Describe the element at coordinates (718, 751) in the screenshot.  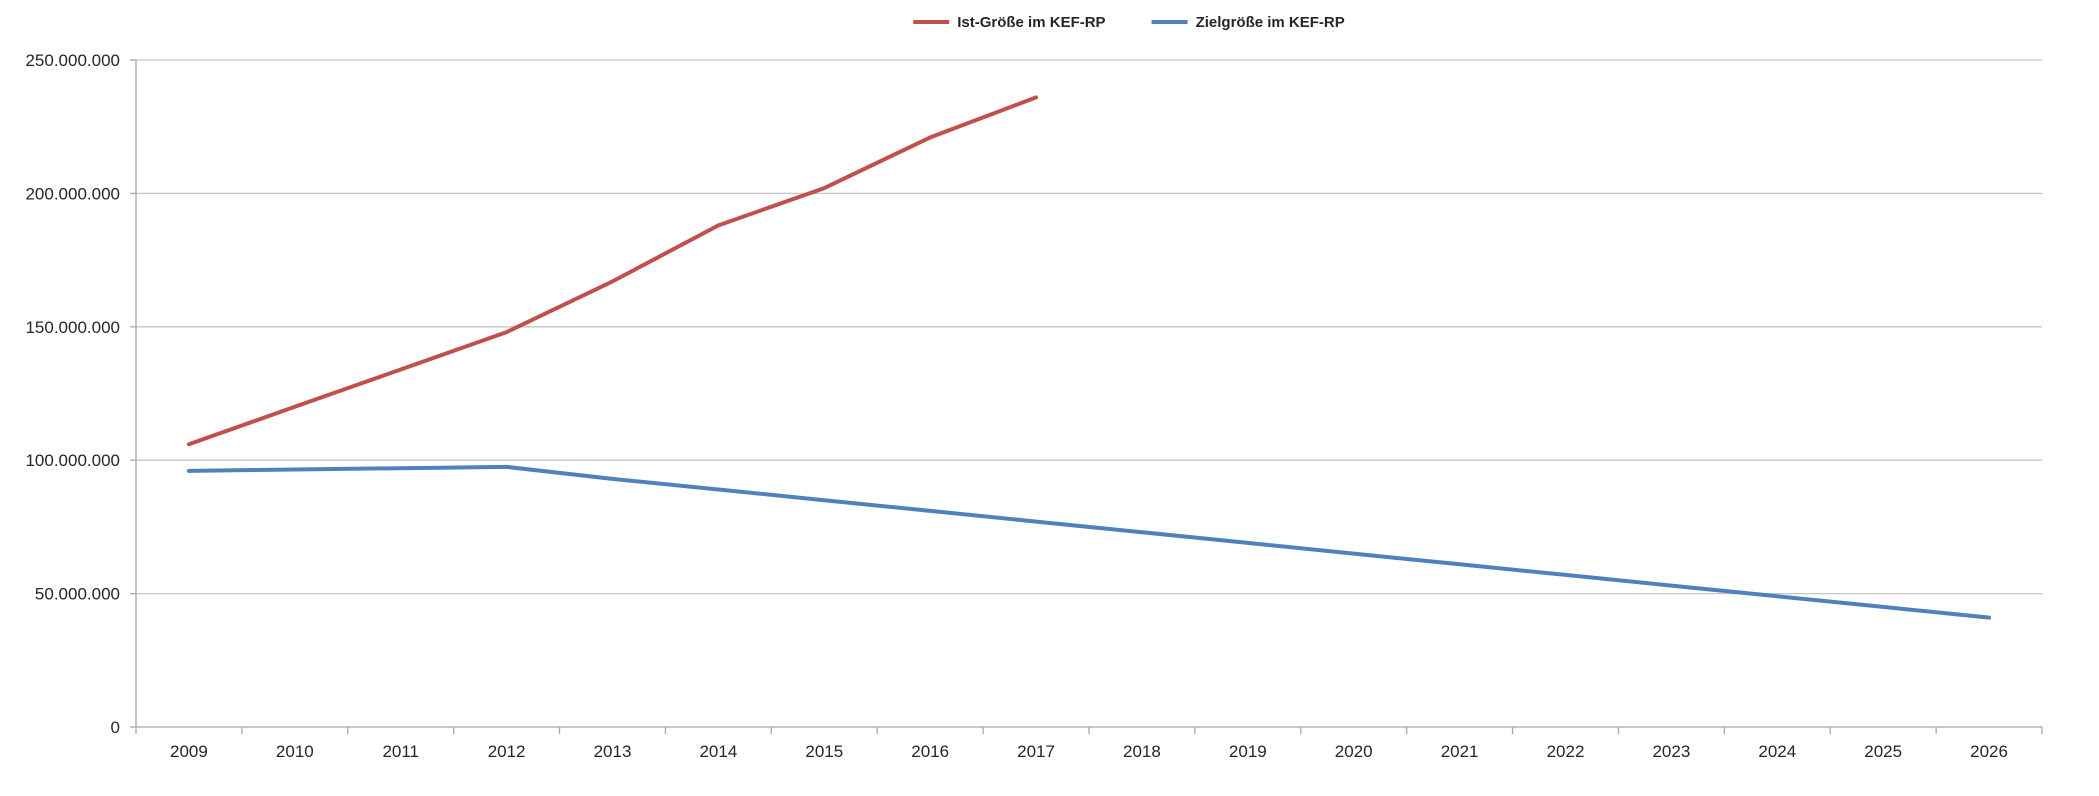
I see `x-tick-label: 2014` at that location.